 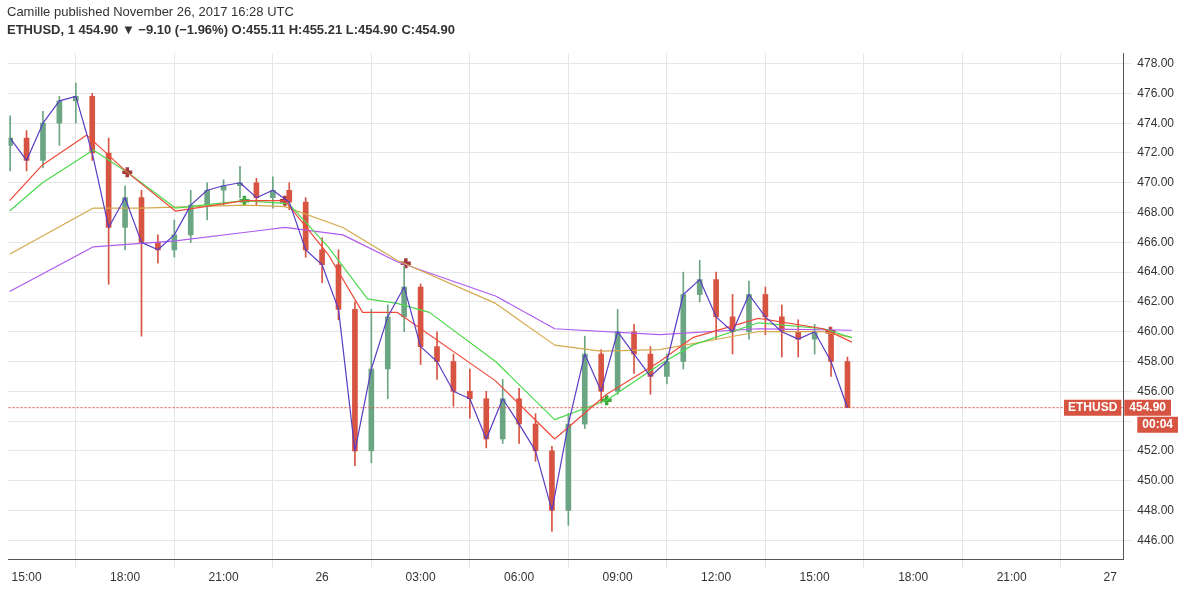 I want to click on x-tick-label: 26, so click(x=322, y=577).